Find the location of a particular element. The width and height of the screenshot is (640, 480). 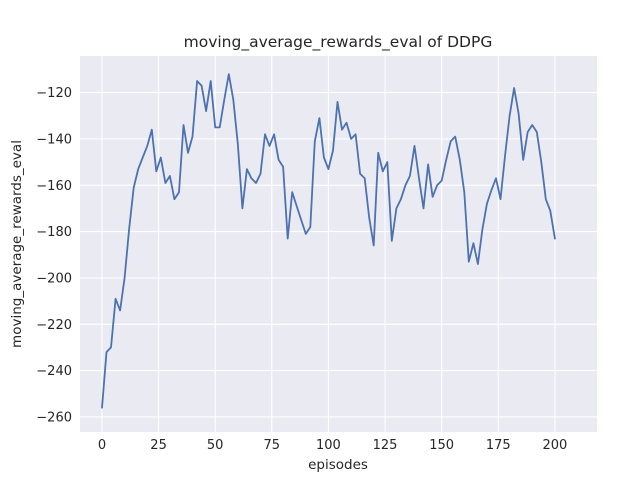

x-tick-label: 100 is located at coordinates (328, 445).